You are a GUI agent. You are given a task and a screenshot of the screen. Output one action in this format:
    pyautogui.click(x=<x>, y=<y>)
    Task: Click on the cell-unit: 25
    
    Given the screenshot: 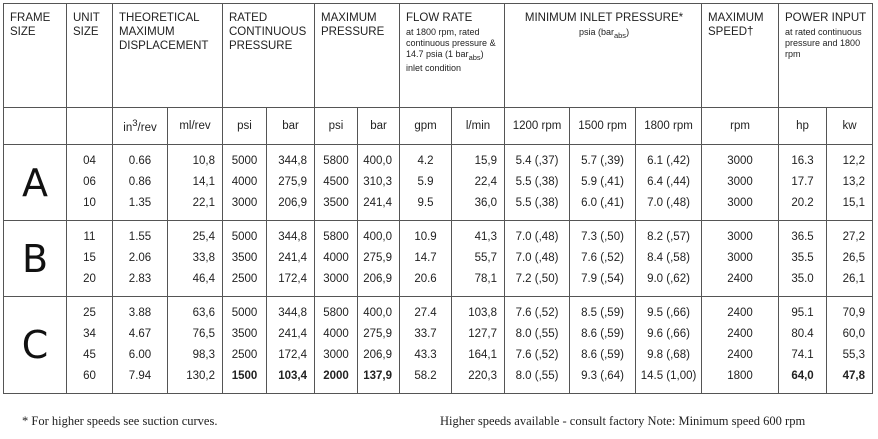 What is the action you would take?
    pyautogui.click(x=89, y=313)
    